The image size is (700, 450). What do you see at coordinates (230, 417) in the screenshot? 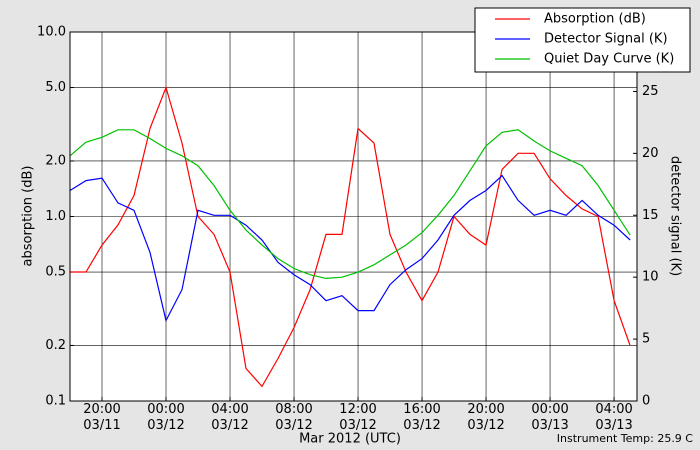
I see `x-tick-label: 04:00 03/12` at bounding box center [230, 417].